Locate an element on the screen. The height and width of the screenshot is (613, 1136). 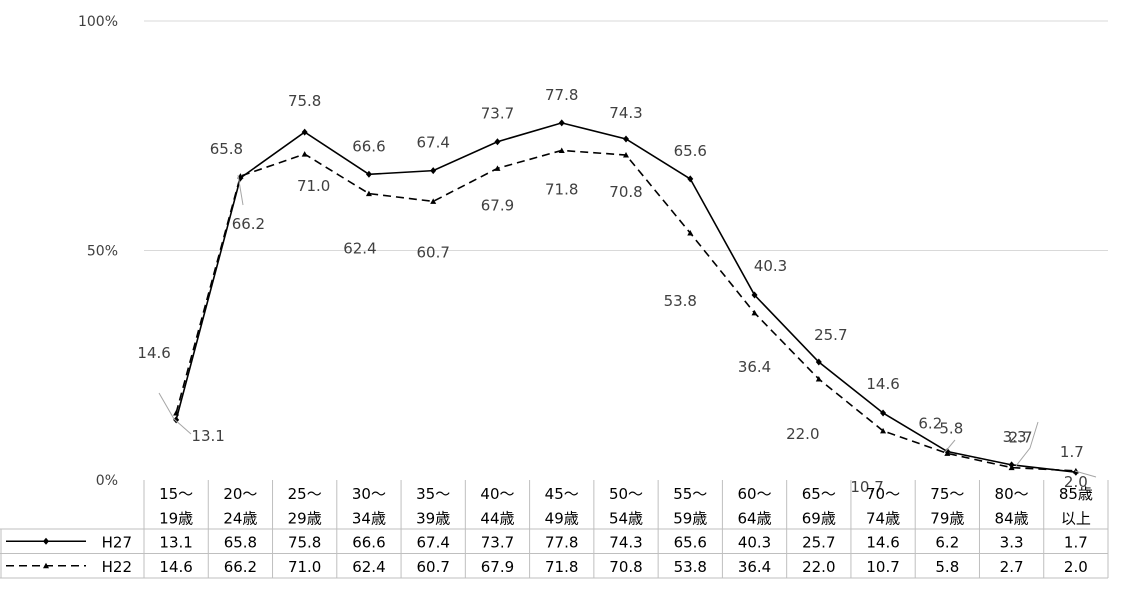
table-cell-H27: 14.6 is located at coordinates (882, 542).